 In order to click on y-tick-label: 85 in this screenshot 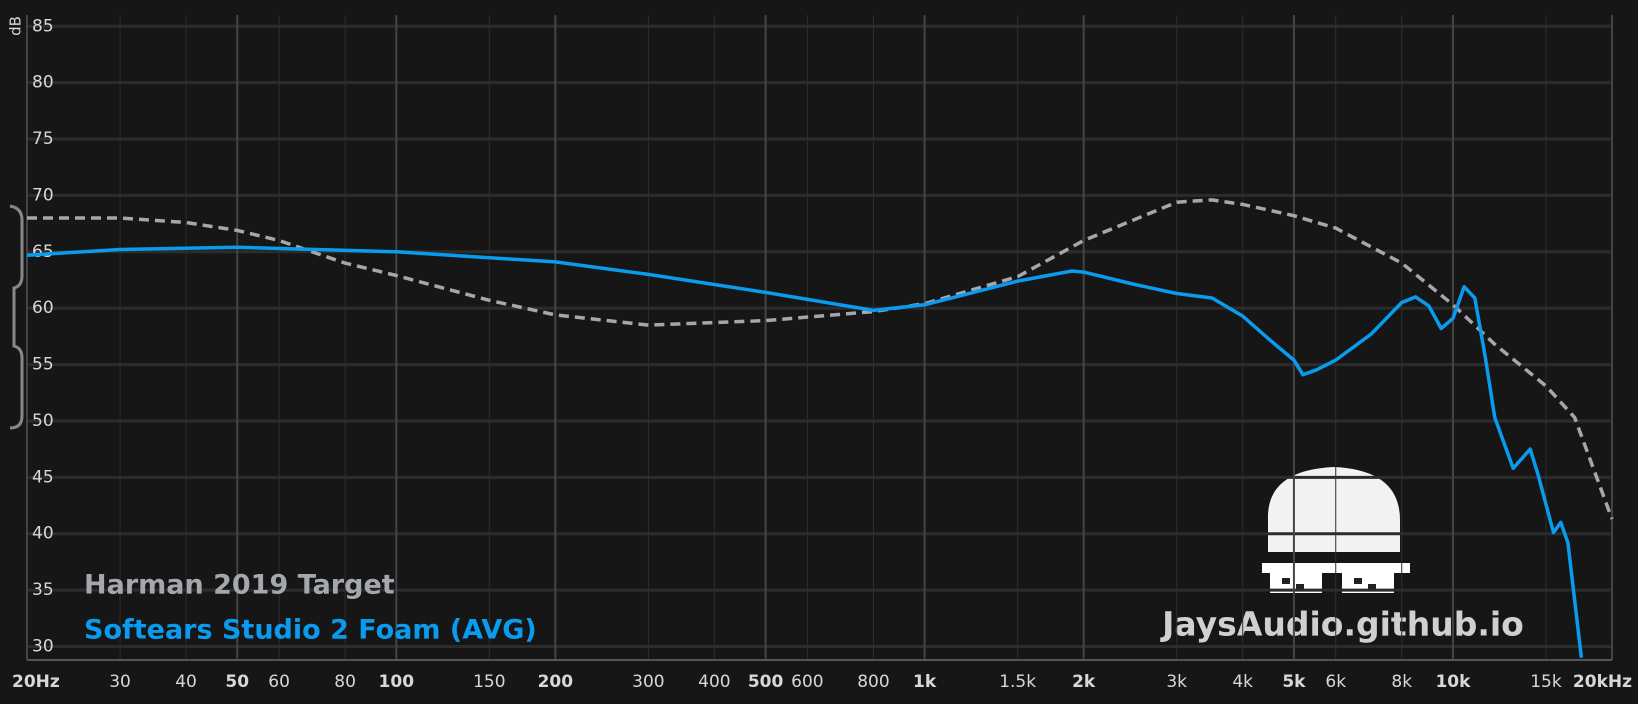, I will do `click(43, 26)`.